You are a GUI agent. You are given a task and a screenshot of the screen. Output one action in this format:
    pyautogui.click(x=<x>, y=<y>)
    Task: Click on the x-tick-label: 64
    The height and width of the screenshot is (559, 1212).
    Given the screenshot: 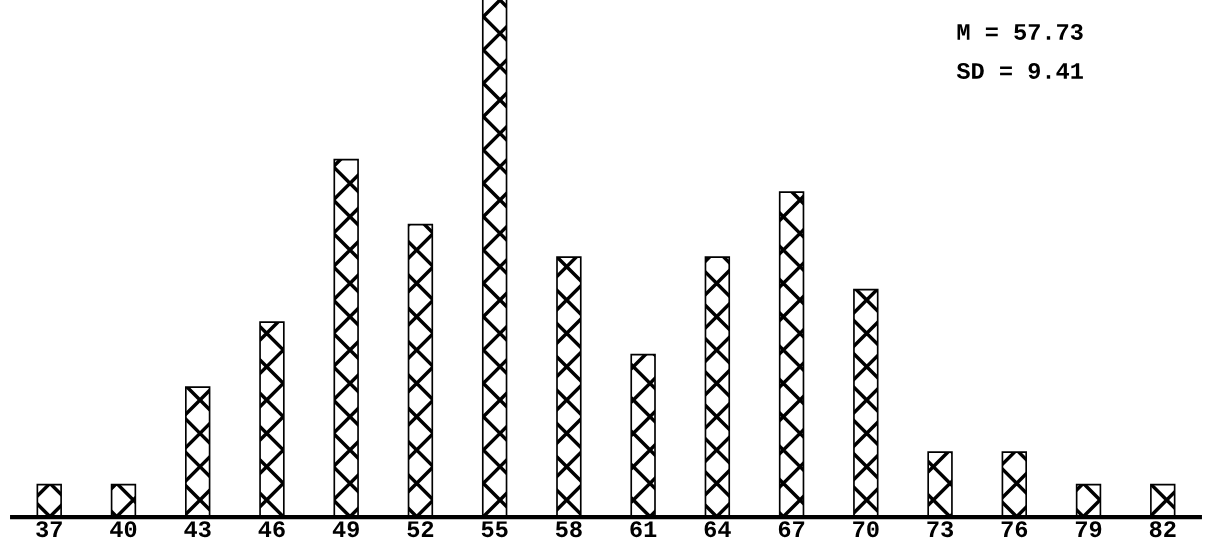 What is the action you would take?
    pyautogui.click(x=717, y=529)
    